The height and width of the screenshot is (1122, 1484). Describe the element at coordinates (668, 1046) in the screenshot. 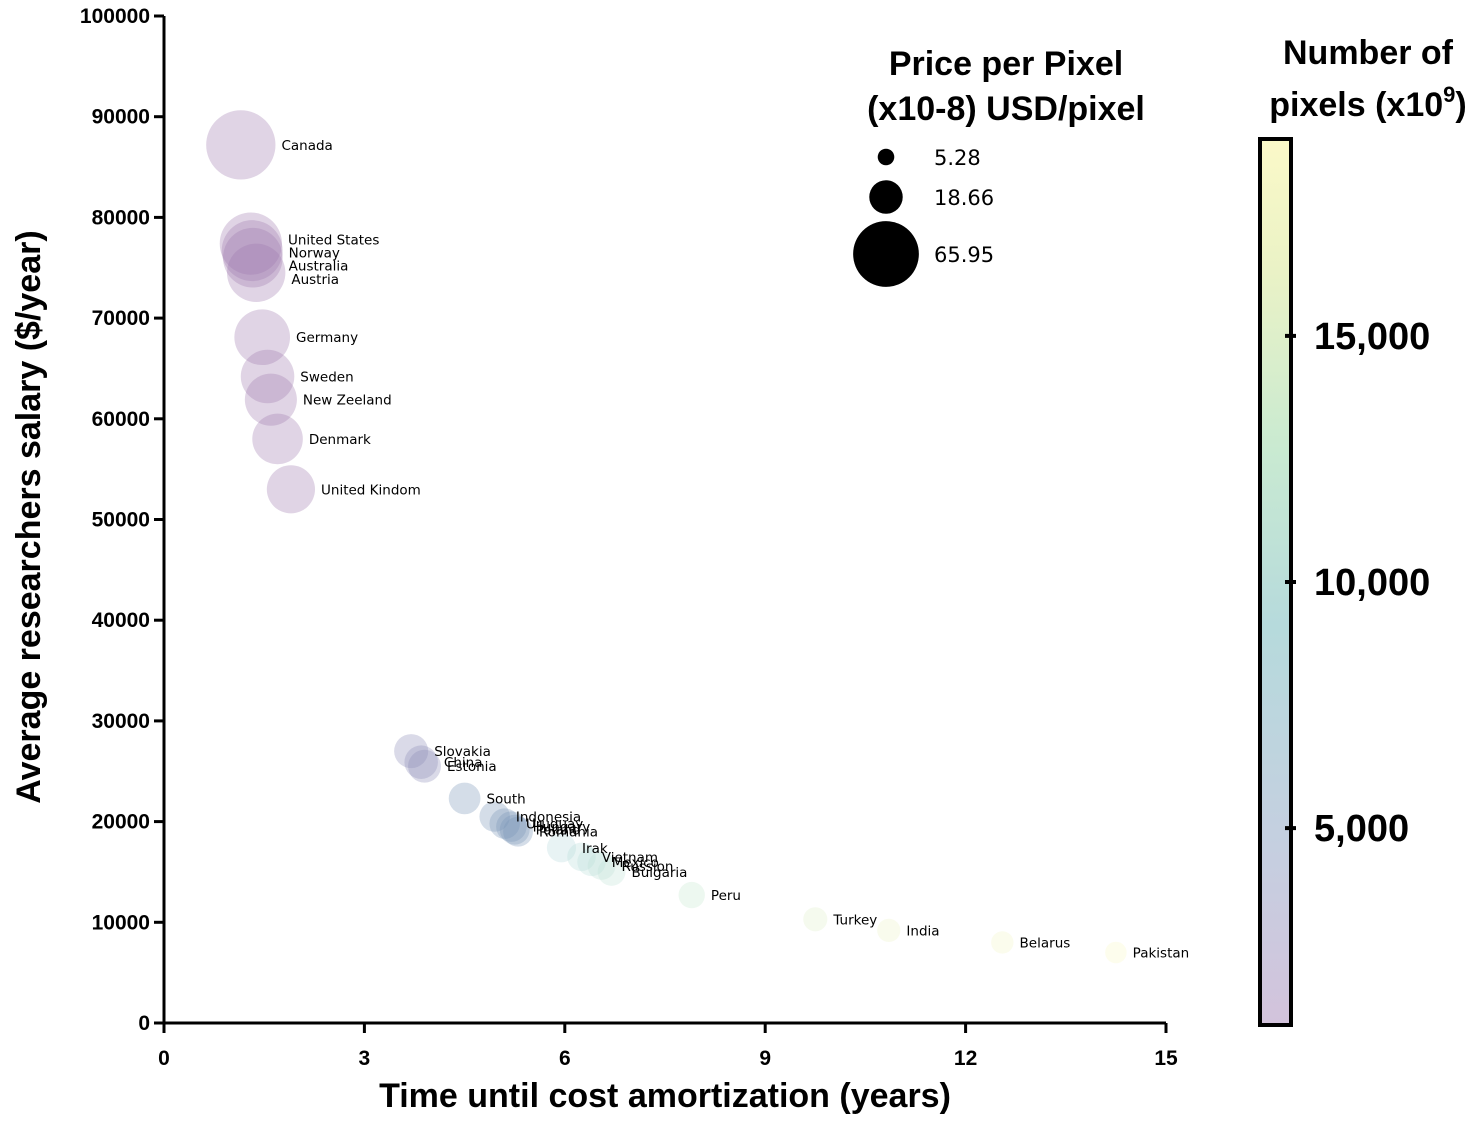

I see `x-axis-ticks: 0 3 6 9 12 15` at that location.